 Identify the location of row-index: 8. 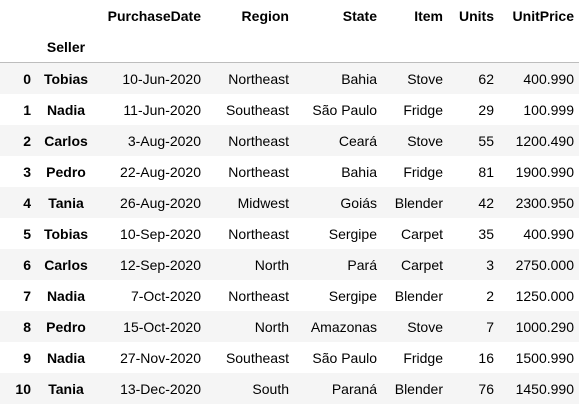
(27, 326).